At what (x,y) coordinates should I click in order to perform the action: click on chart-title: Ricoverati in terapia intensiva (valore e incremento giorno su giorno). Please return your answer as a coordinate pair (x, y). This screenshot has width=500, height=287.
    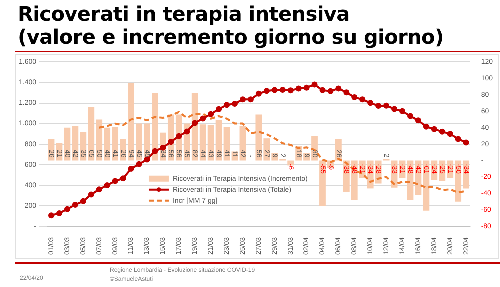
    Looking at the image, I should click on (231, 25).